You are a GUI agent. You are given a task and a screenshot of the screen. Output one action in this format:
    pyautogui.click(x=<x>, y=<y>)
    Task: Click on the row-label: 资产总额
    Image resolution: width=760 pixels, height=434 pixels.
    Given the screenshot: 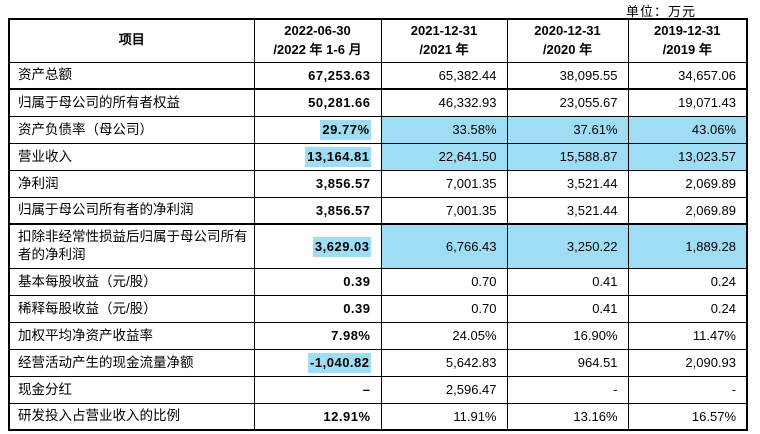 What is the action you would take?
    pyautogui.click(x=131, y=76)
    